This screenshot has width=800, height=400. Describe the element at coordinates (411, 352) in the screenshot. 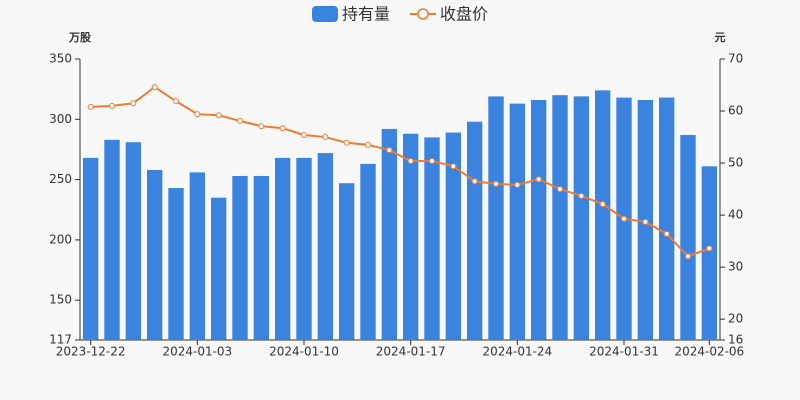

I see `x-tick-label: 2024-01-17` at that location.